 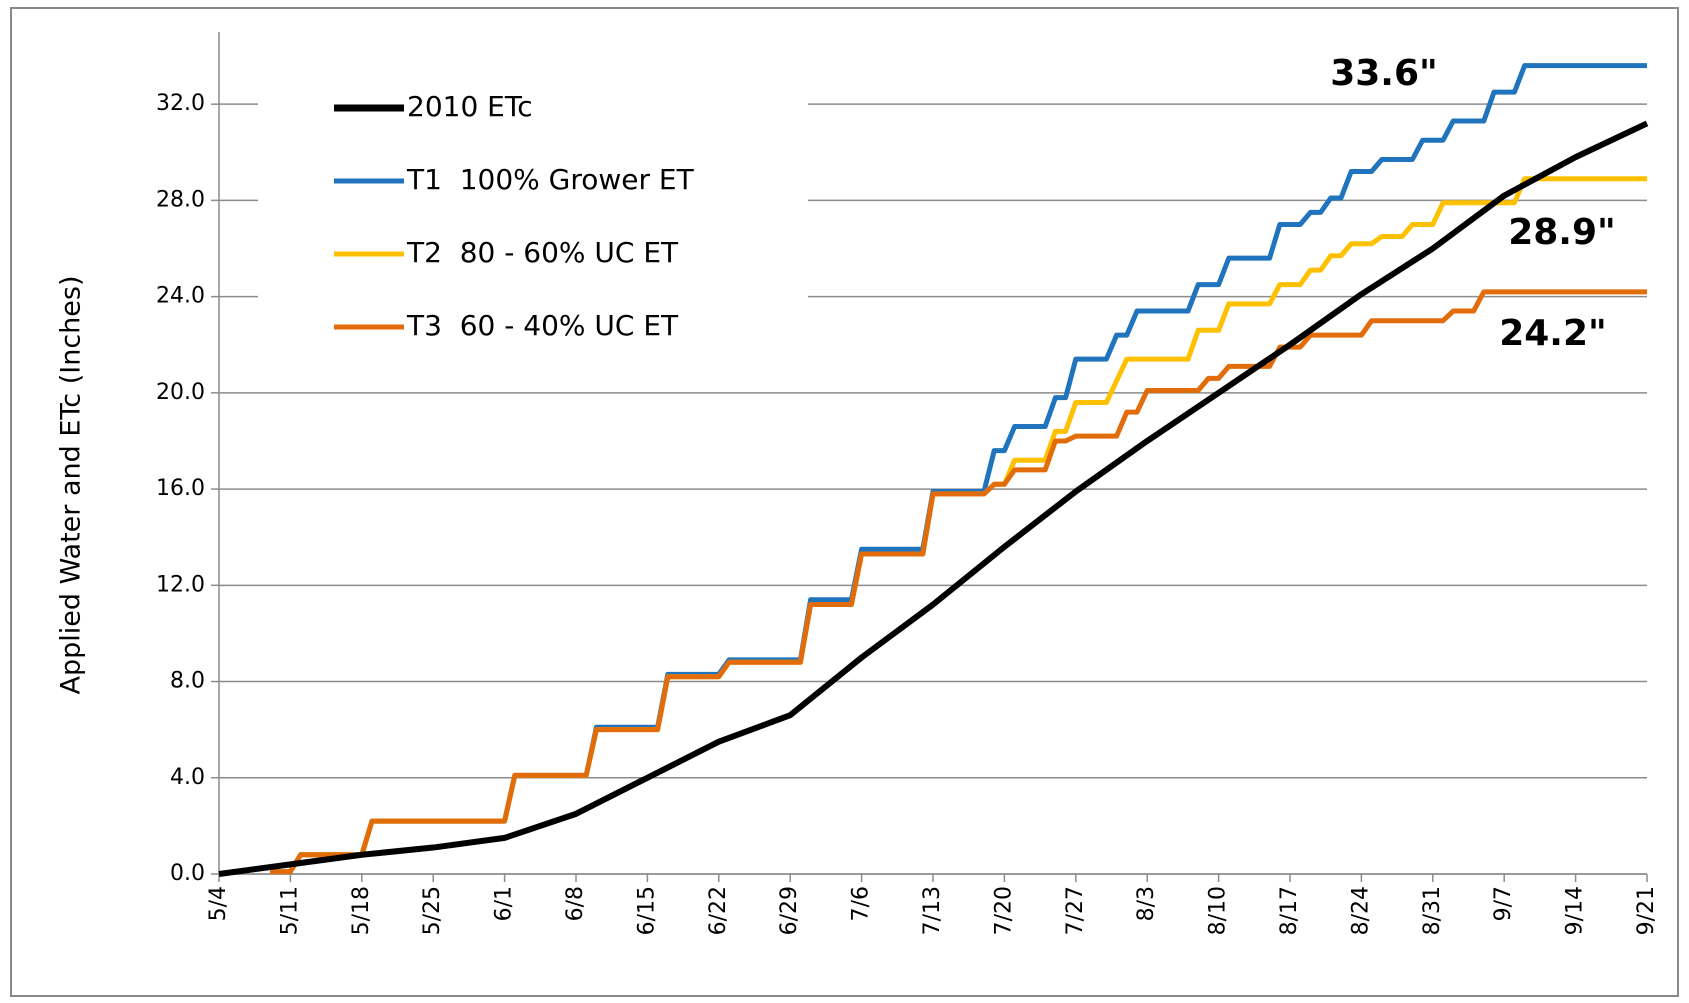 What do you see at coordinates (180, 488) in the screenshot?
I see `y-tick-label: 16.0` at bounding box center [180, 488].